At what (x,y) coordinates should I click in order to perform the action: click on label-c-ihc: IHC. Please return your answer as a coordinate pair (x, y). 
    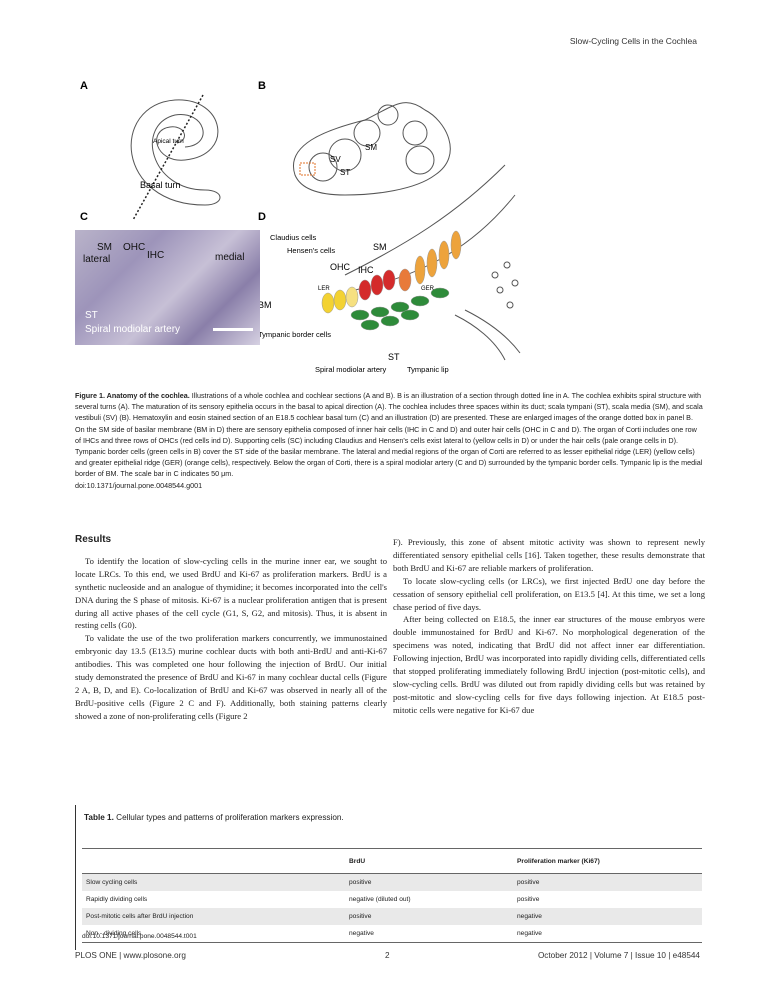
    Looking at the image, I should click on (156, 255).